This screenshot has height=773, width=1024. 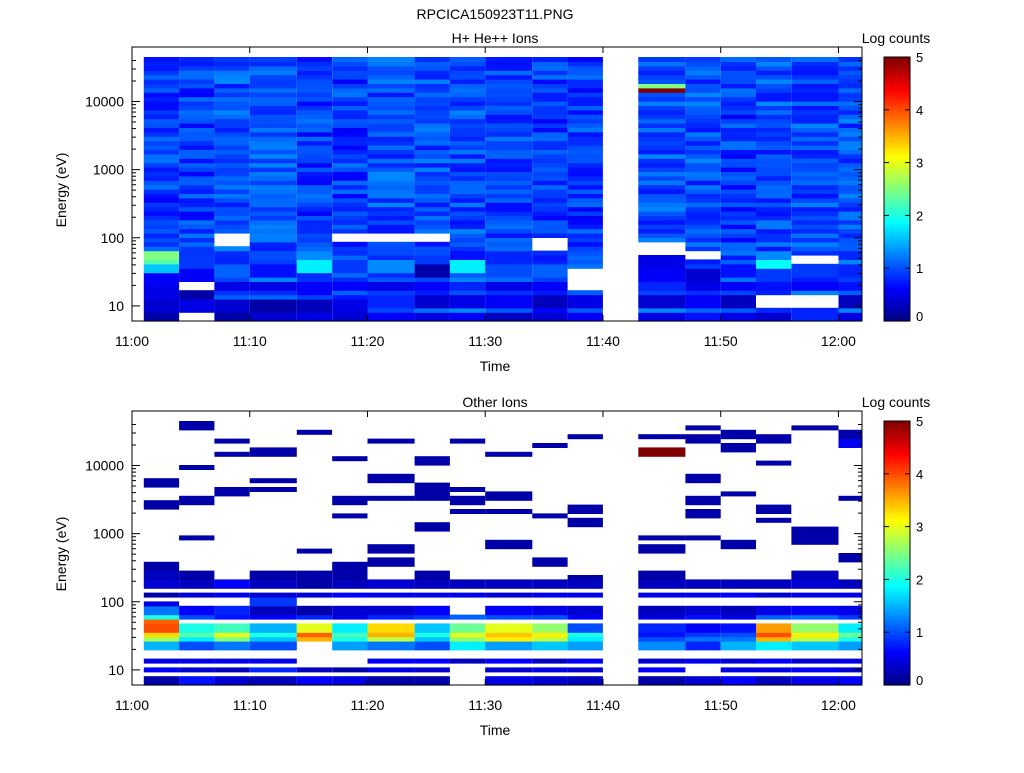 I want to click on x-tick-label: 11:20, so click(x=367, y=341).